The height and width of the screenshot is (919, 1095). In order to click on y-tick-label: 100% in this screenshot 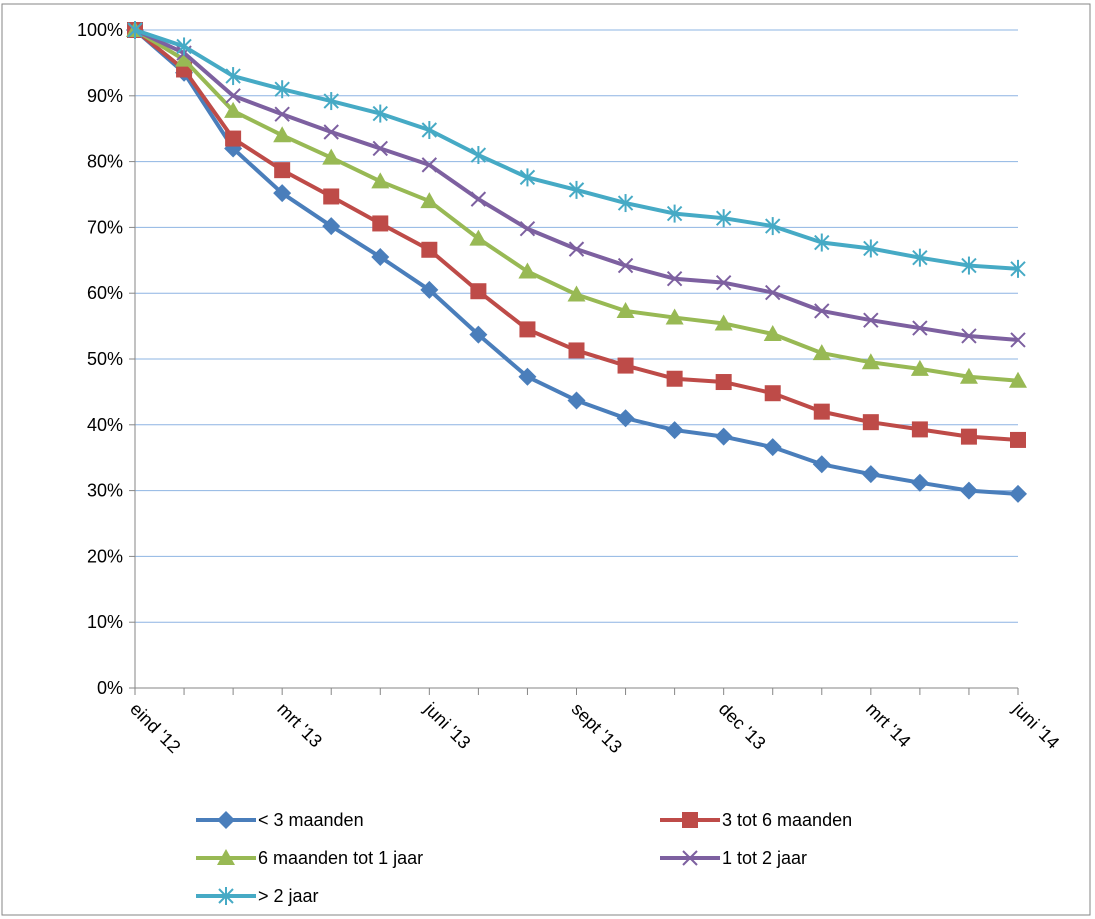, I will do `click(100, 30)`.